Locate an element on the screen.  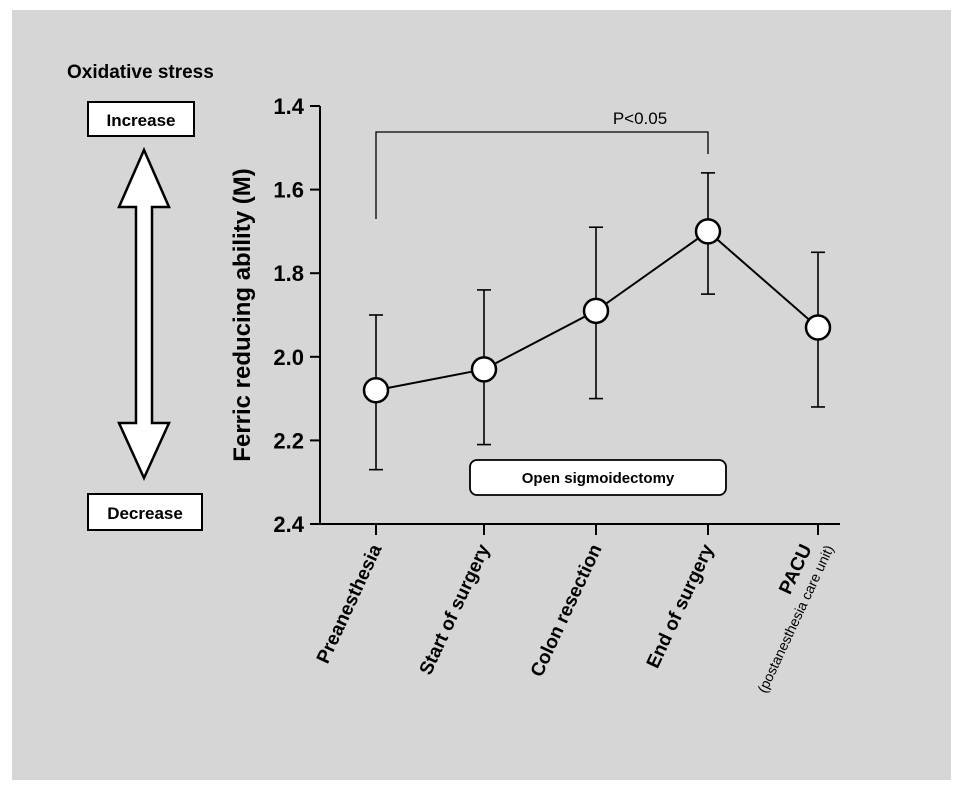
increase-label: Increase is located at coordinates (141, 120).